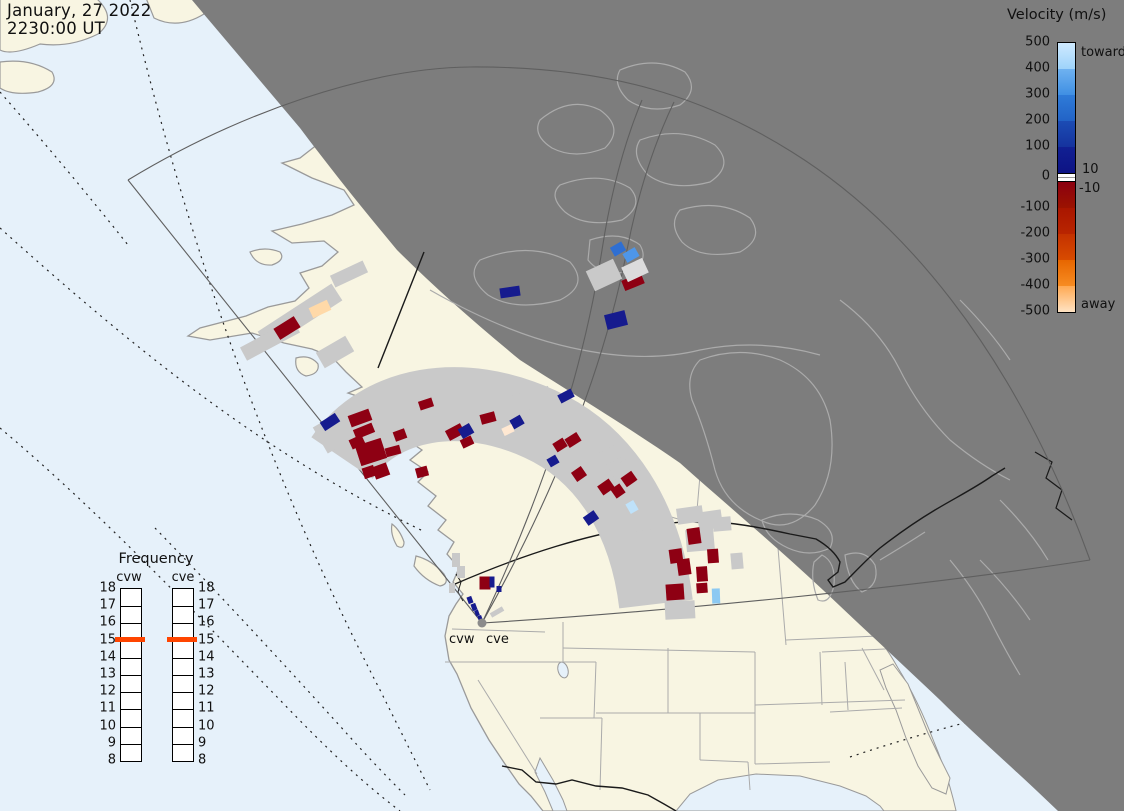 The image size is (1124, 811). What do you see at coordinates (107, 726) in the screenshot?
I see `frequency-tick-label: 10` at bounding box center [107, 726].